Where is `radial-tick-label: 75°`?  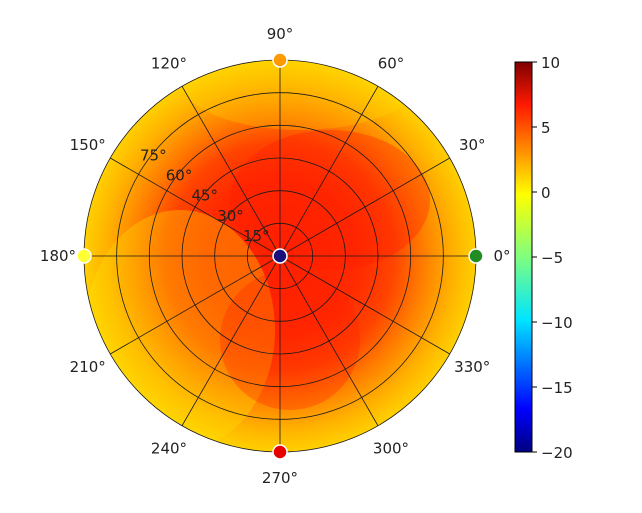
radial-tick-label: 75° is located at coordinates (153, 155).